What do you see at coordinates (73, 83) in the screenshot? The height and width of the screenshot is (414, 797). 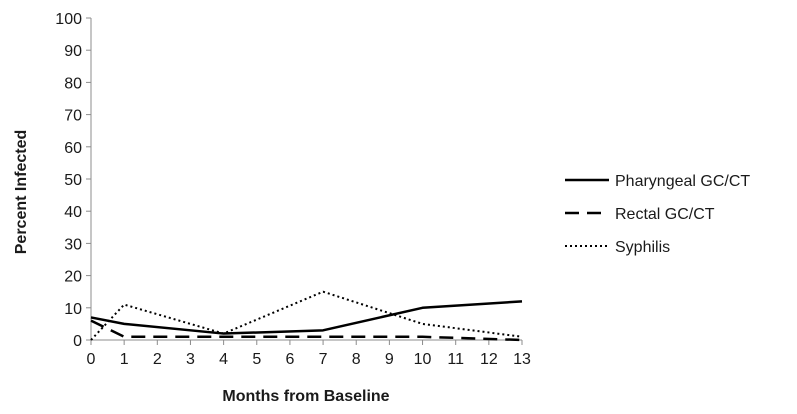 I see `y-tick-label: 80` at bounding box center [73, 83].